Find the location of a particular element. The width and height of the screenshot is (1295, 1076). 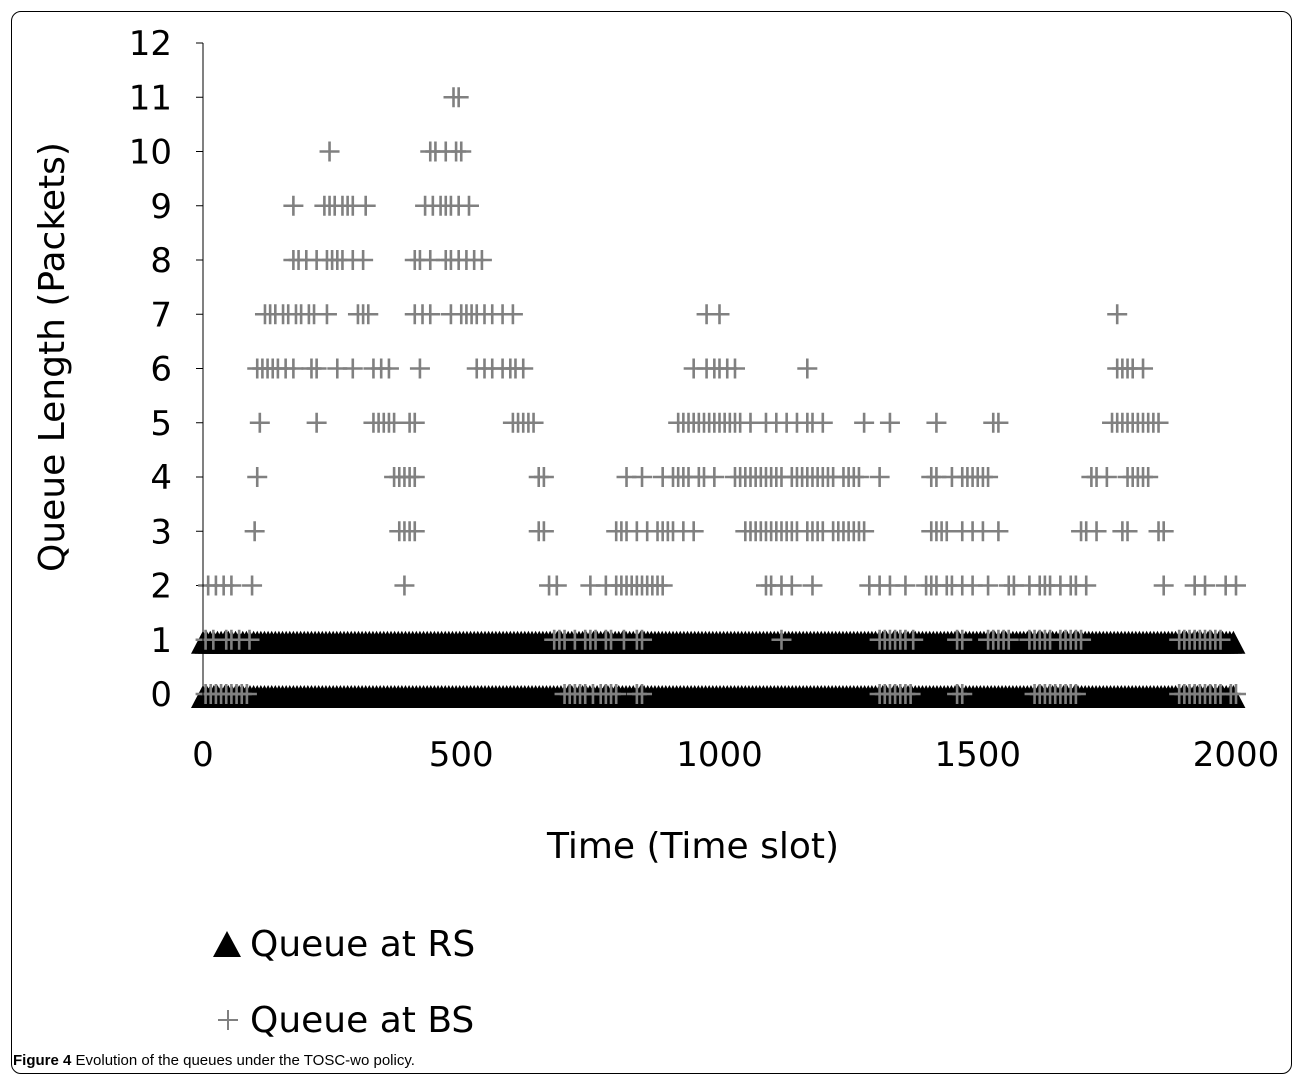

legend-triangle-icon is located at coordinates (227, 944).